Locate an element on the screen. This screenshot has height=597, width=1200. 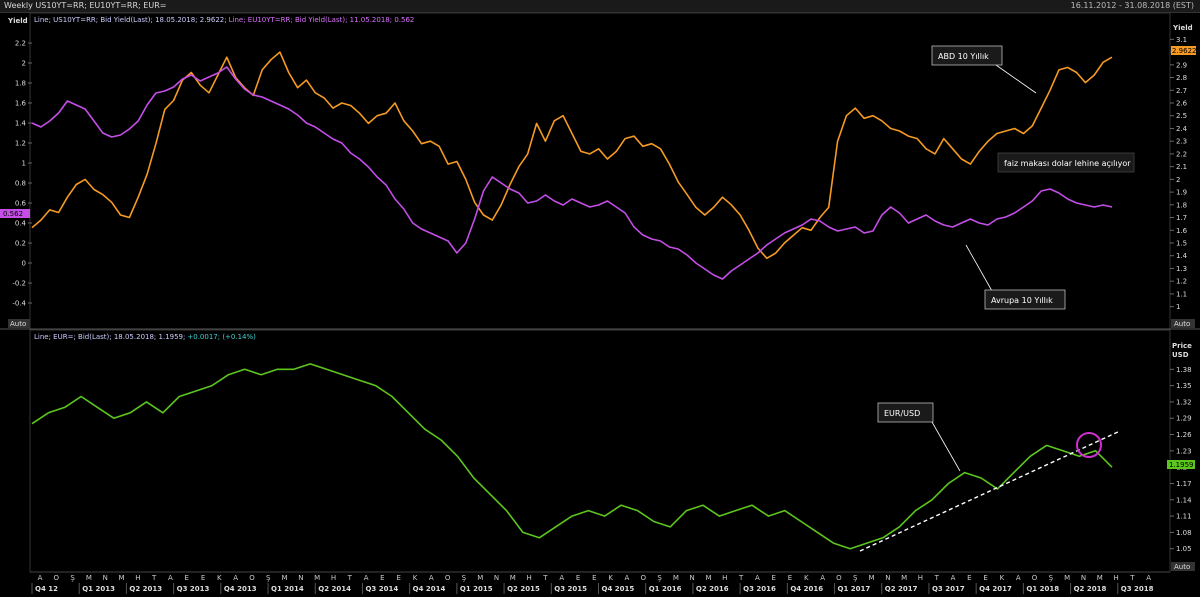
left-tick-label: 0.8 is located at coordinates (20, 184).